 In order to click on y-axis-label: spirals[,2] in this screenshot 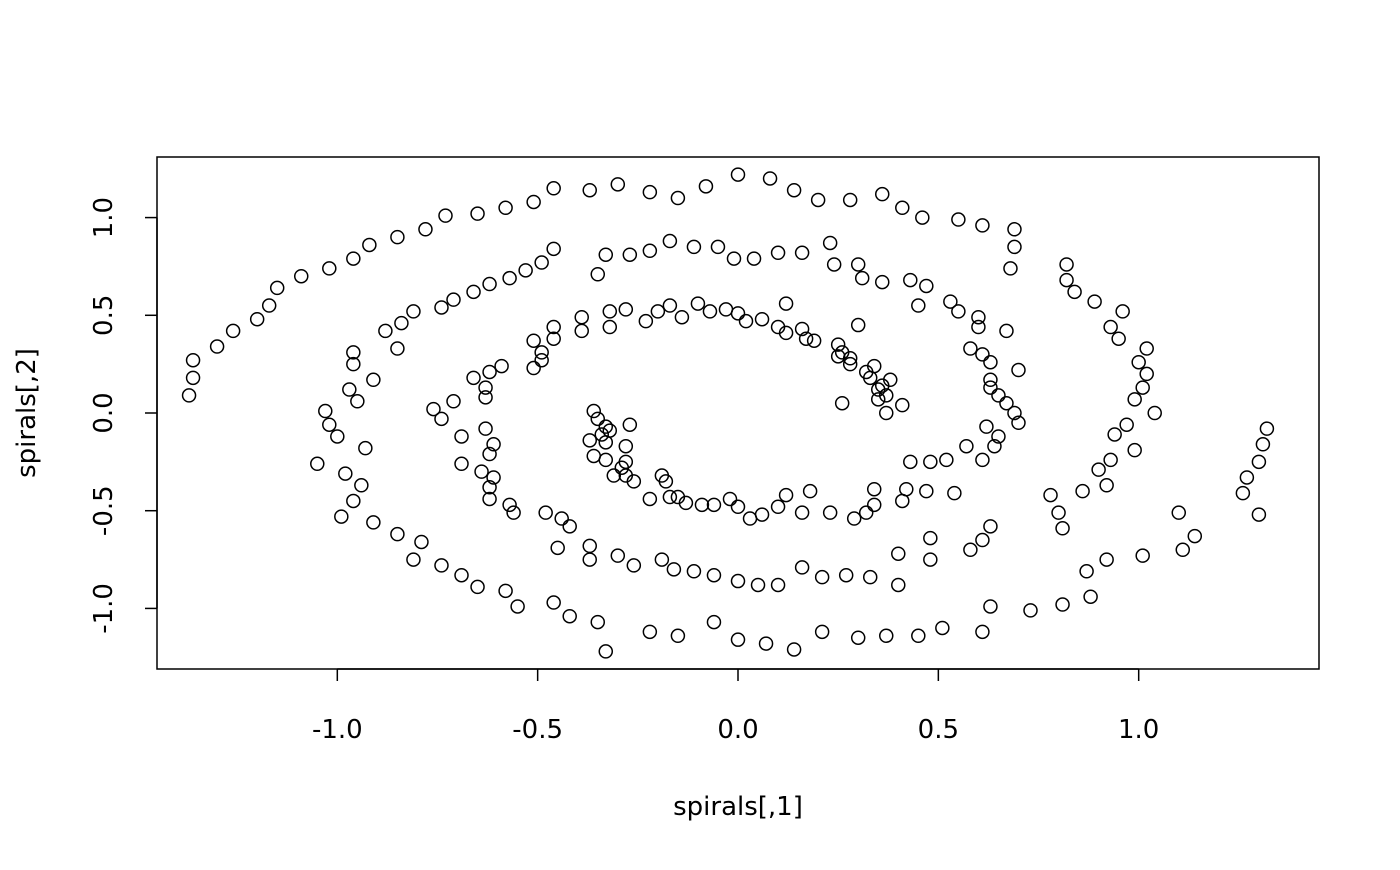, I will do `click(27, 413)`.